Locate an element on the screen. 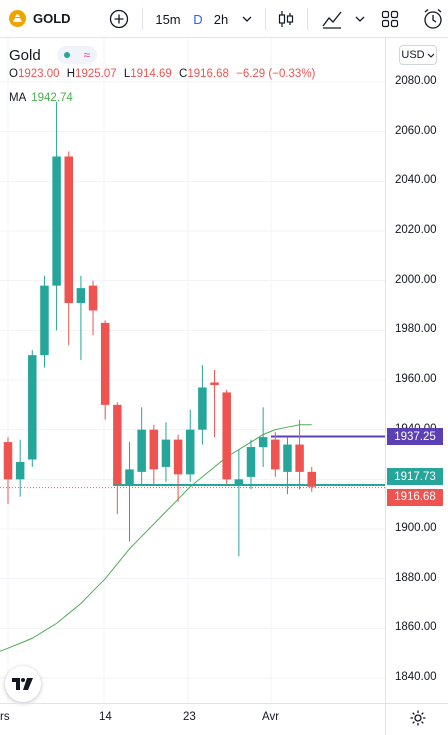 Image resolution: width=448 pixels, height=735 pixels. currency-selector: USD is located at coordinates (418, 55).